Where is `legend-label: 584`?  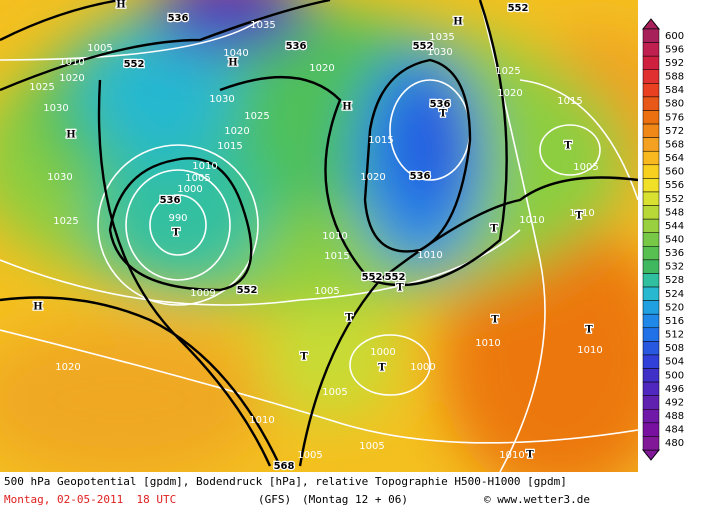
legend-label: 584 is located at coordinates (674, 90).